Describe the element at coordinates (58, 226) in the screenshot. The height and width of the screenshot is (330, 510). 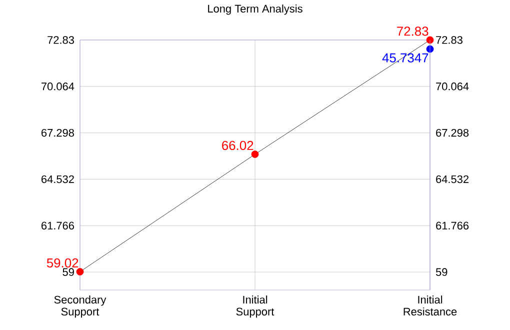
I see `y-tick-label: 61.766` at that location.